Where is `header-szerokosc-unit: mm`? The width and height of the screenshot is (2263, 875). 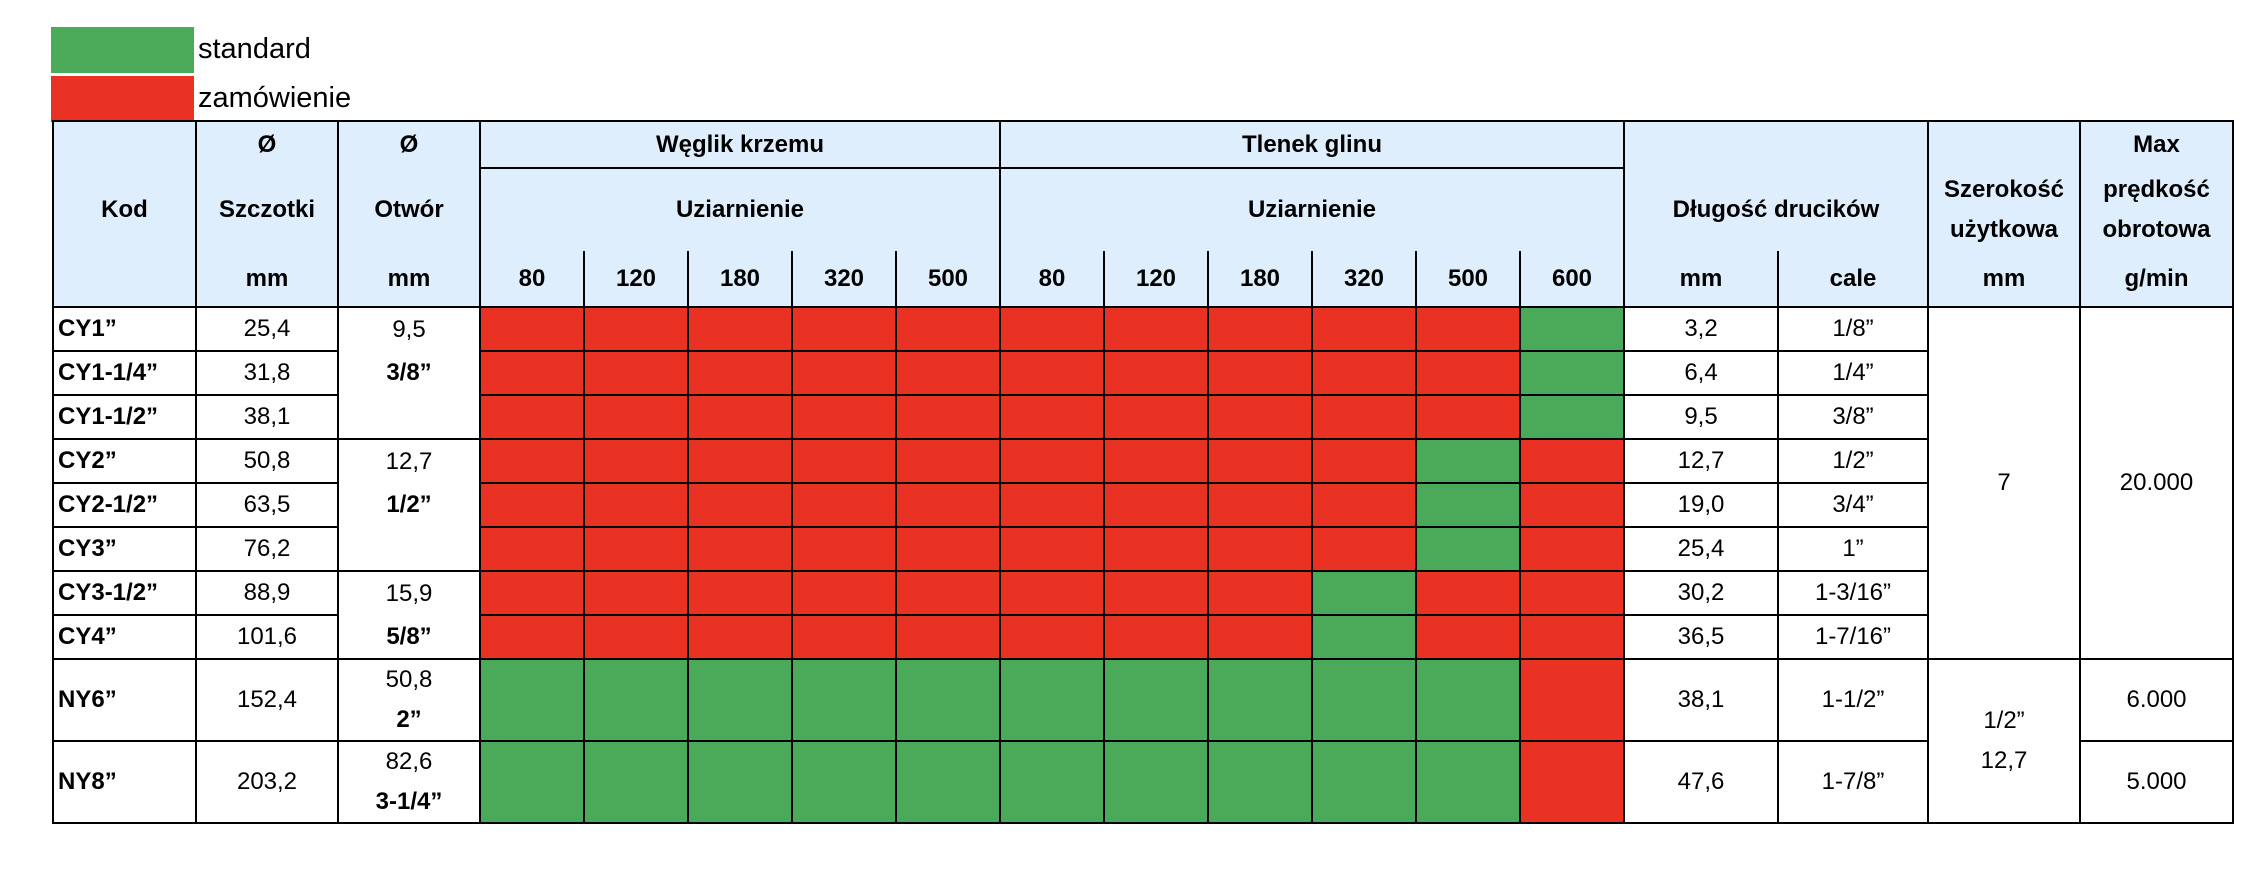
header-szerokosc-unit: mm is located at coordinates (2004, 279).